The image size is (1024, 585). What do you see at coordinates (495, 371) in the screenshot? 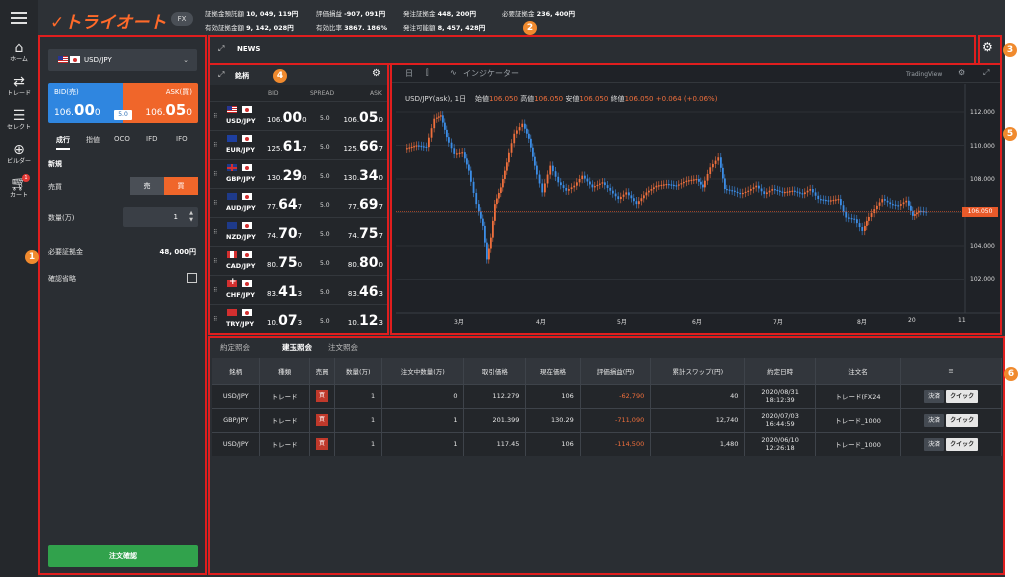
I see `col-header-price: 取引価格` at bounding box center [495, 371].